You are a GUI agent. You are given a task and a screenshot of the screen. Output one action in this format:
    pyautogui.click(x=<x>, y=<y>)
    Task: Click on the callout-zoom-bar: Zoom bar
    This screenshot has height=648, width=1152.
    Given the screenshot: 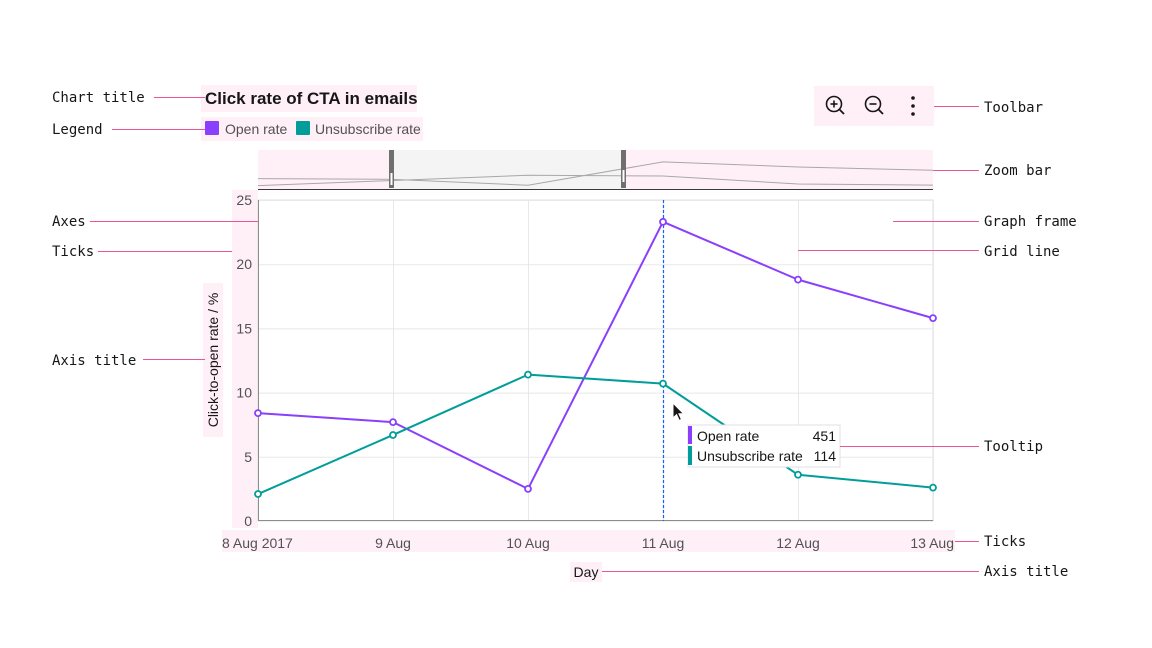 What is the action you would take?
    pyautogui.click(x=1017, y=171)
    